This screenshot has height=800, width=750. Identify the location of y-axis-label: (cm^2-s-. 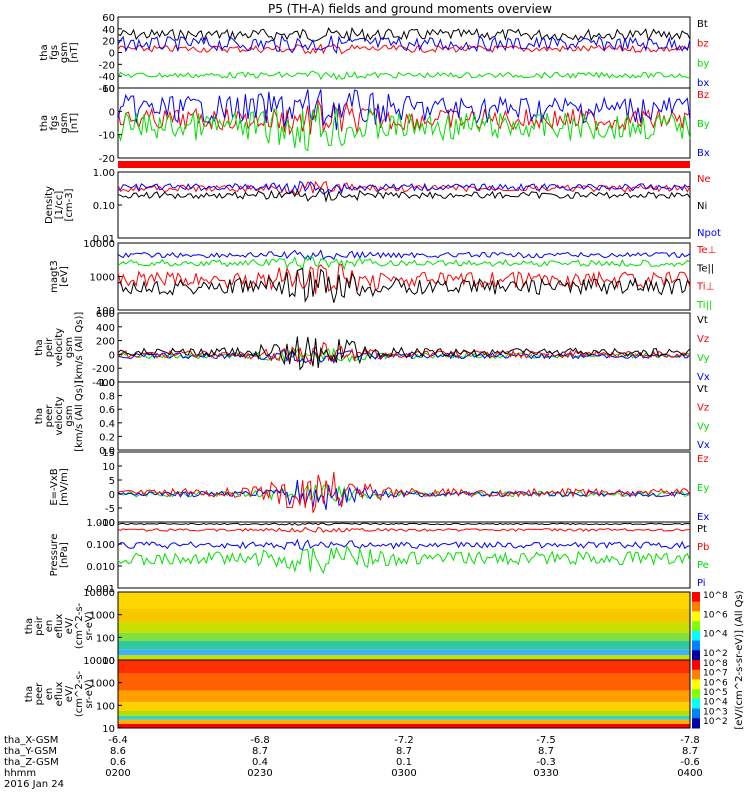
(79, 693).